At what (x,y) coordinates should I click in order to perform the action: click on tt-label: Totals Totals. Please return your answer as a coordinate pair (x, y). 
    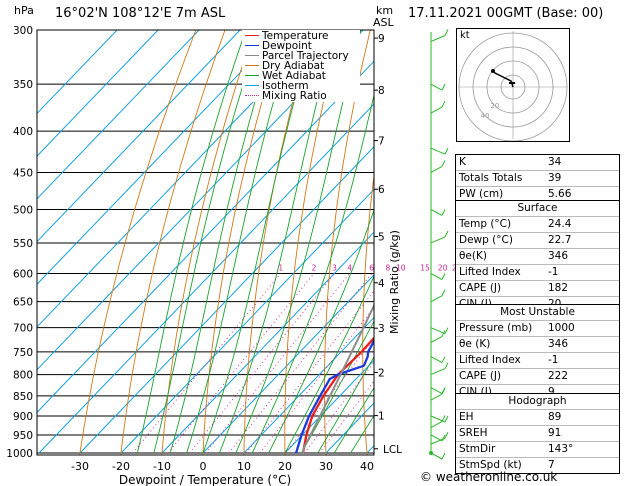
    Looking at the image, I should click on (491, 178).